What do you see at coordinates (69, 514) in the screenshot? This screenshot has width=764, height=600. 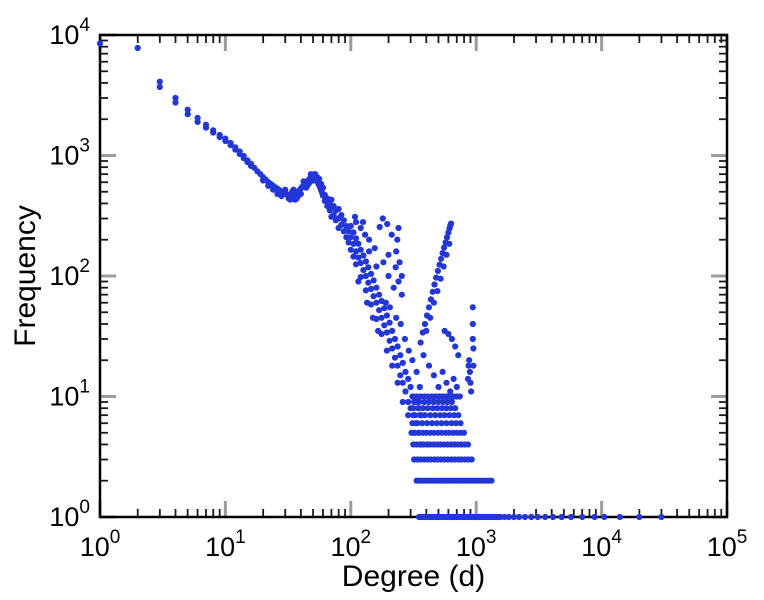 I see `y-tick-label: 100` at bounding box center [69, 514].